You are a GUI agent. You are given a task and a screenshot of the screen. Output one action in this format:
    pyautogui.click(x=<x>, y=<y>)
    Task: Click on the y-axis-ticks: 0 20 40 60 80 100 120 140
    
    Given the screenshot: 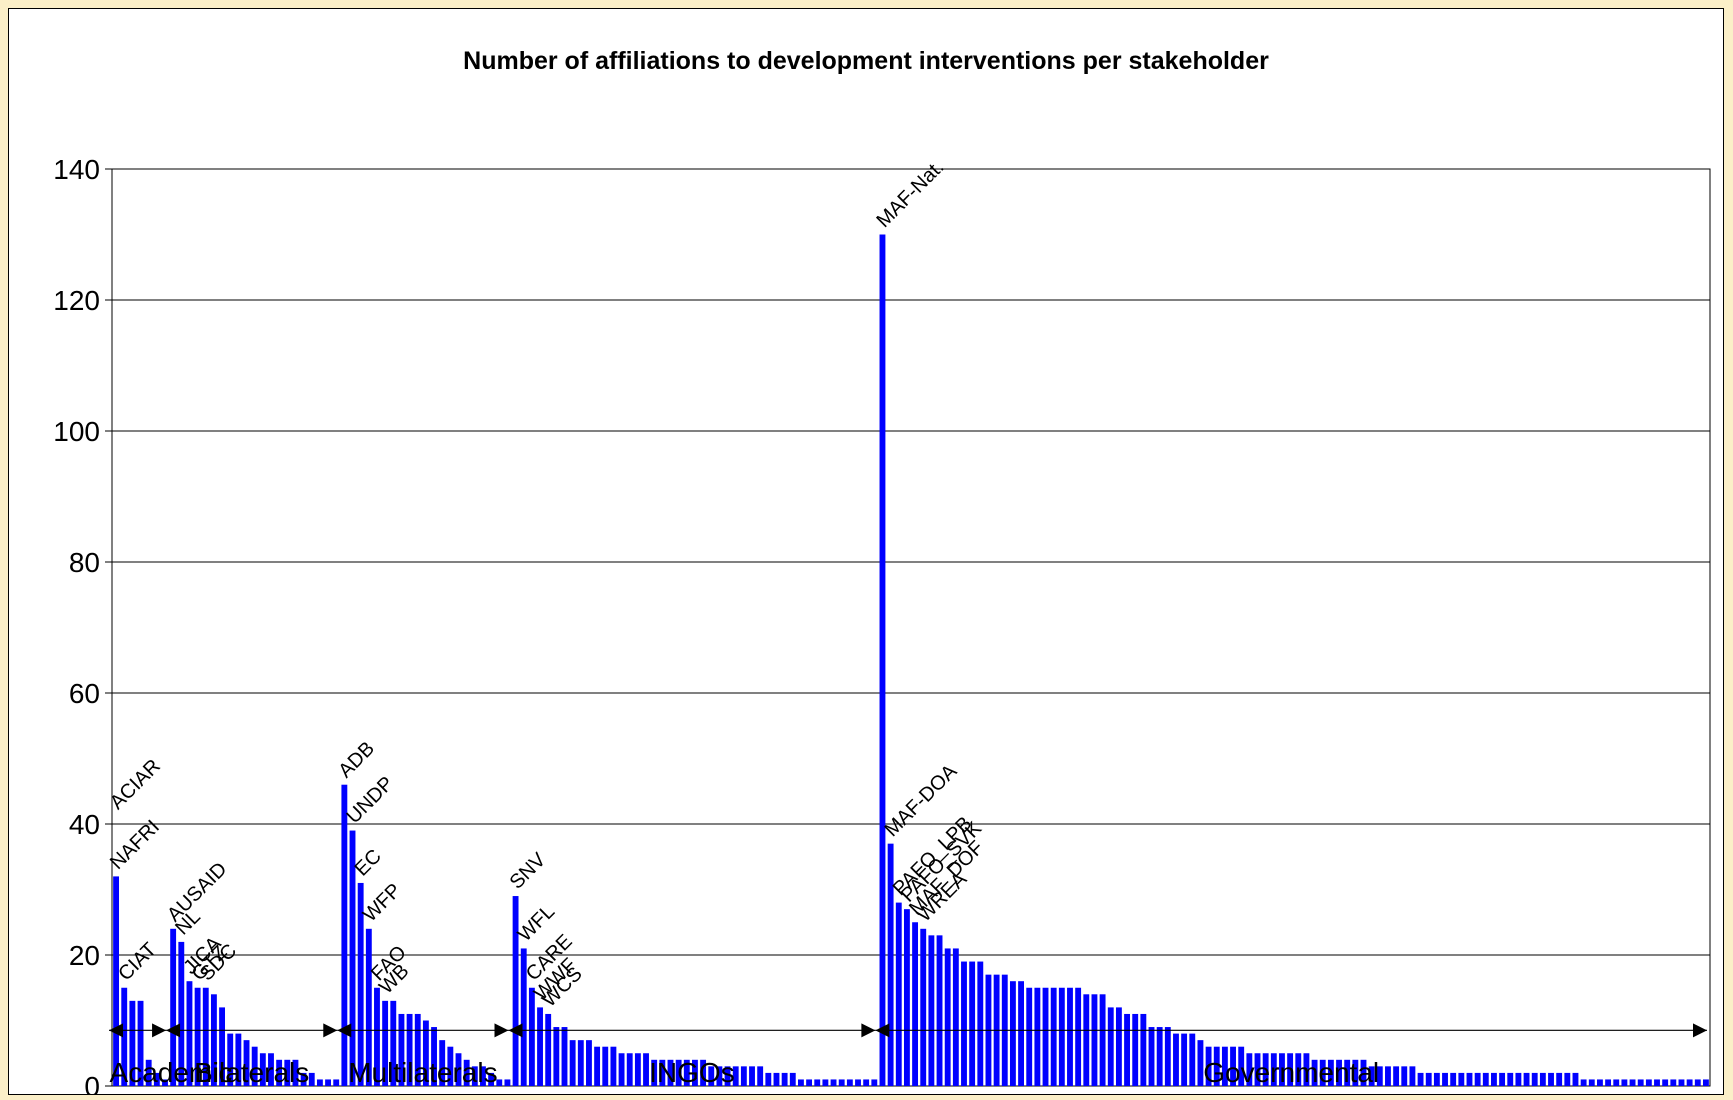 What is the action you would take?
    pyautogui.click(x=82, y=627)
    